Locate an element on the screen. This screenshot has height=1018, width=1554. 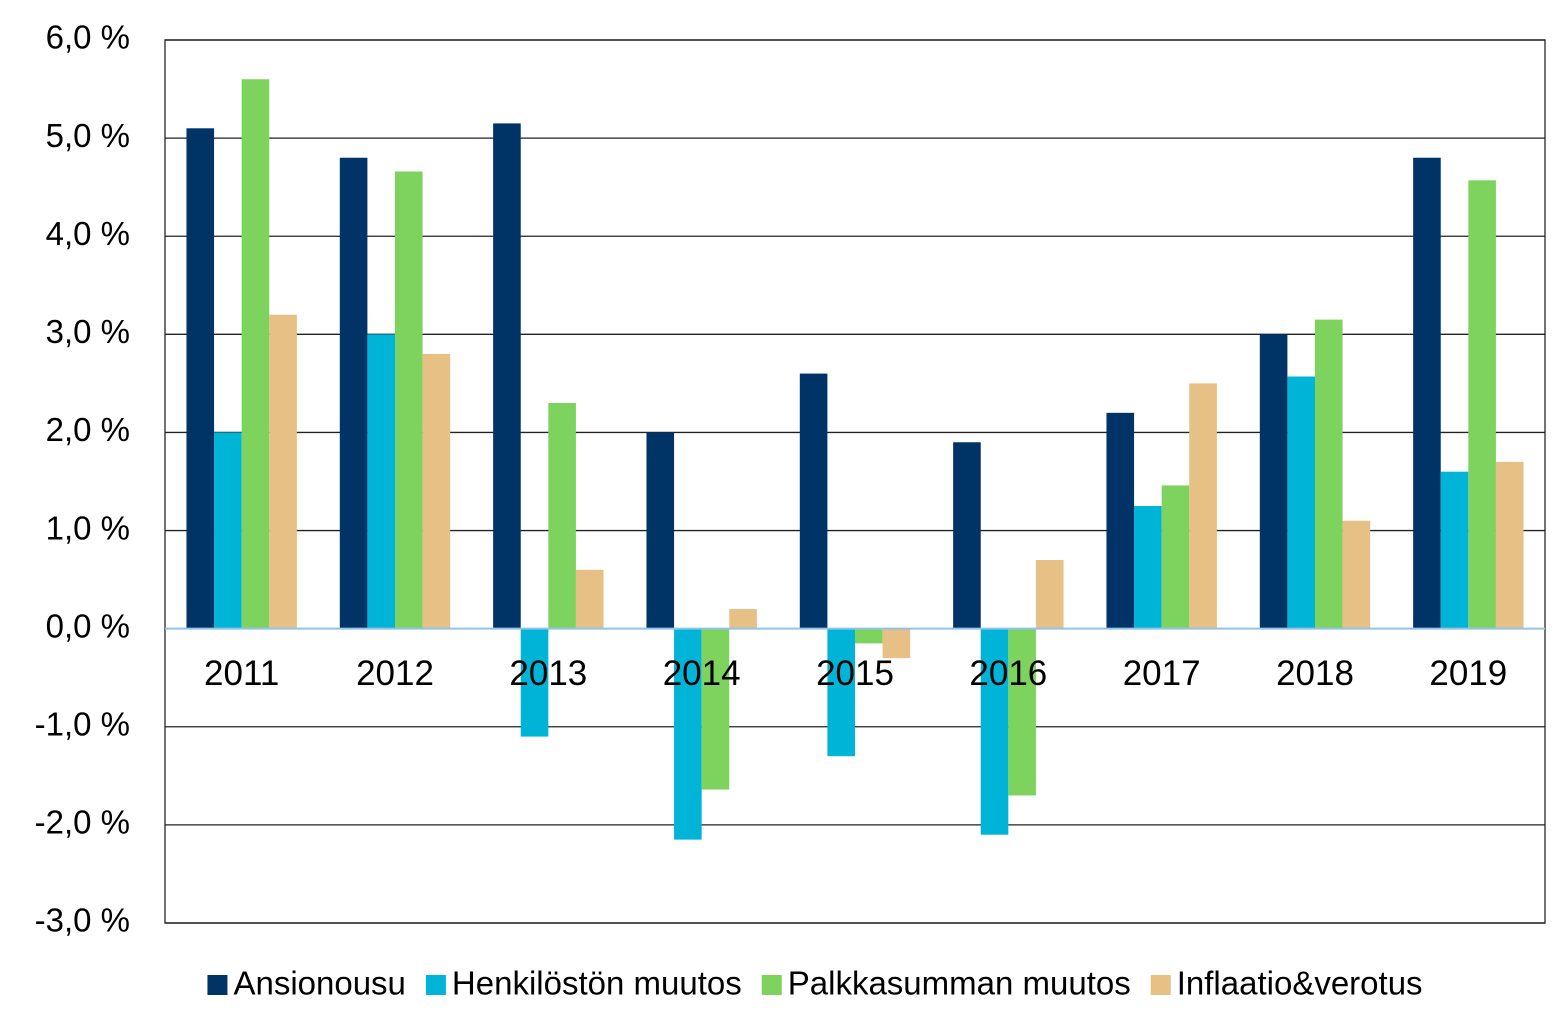
legend-label: Ansionousu is located at coordinates (319, 983).